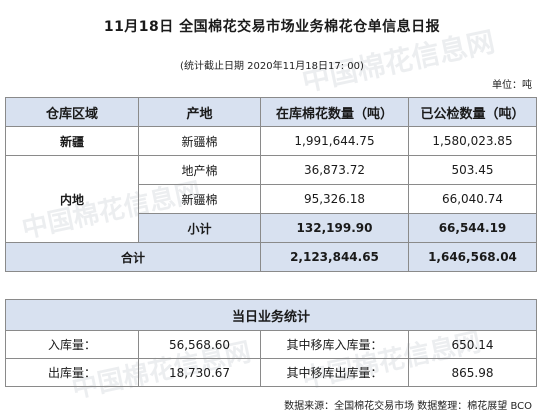 The width and height of the screenshot is (544, 417). Describe the element at coordinates (199, 170) in the screenshot. I see `origin-cell: 地产棉` at that location.